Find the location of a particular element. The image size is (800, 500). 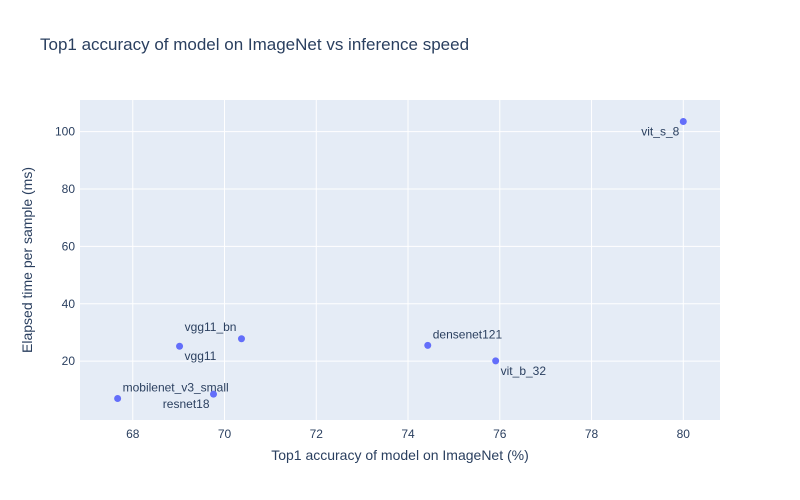

y-tick-label: 100 is located at coordinates (65, 132).